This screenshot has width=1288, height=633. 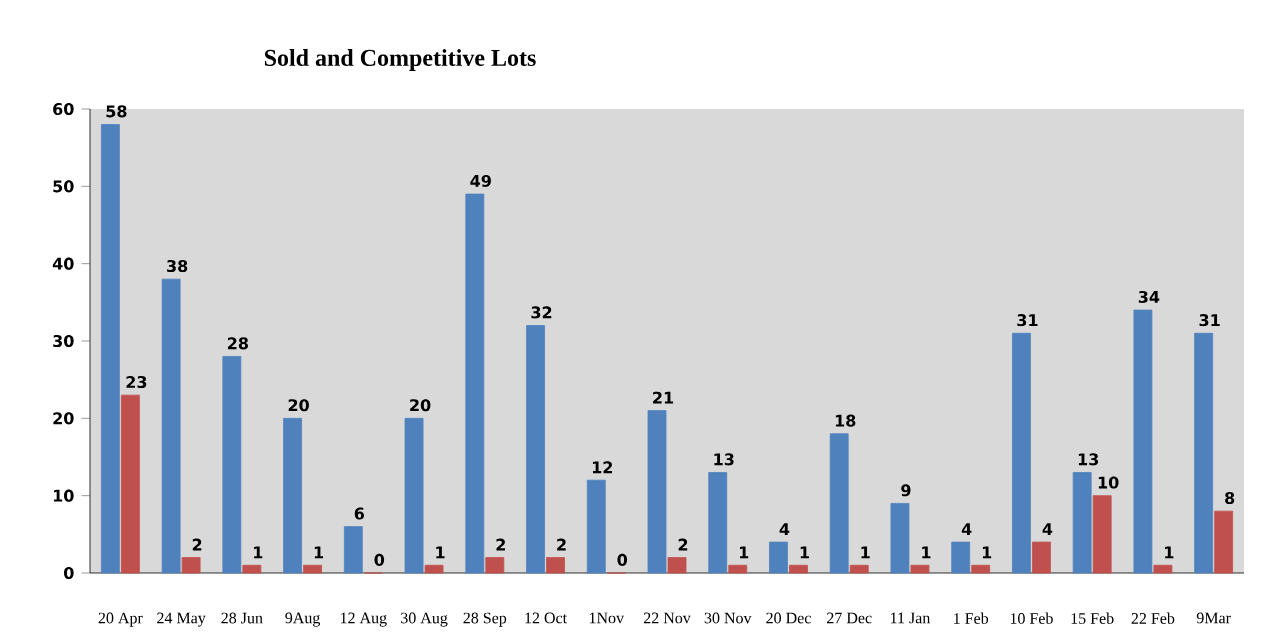 I want to click on x-tick-label: 30 Aug, so click(x=424, y=619).